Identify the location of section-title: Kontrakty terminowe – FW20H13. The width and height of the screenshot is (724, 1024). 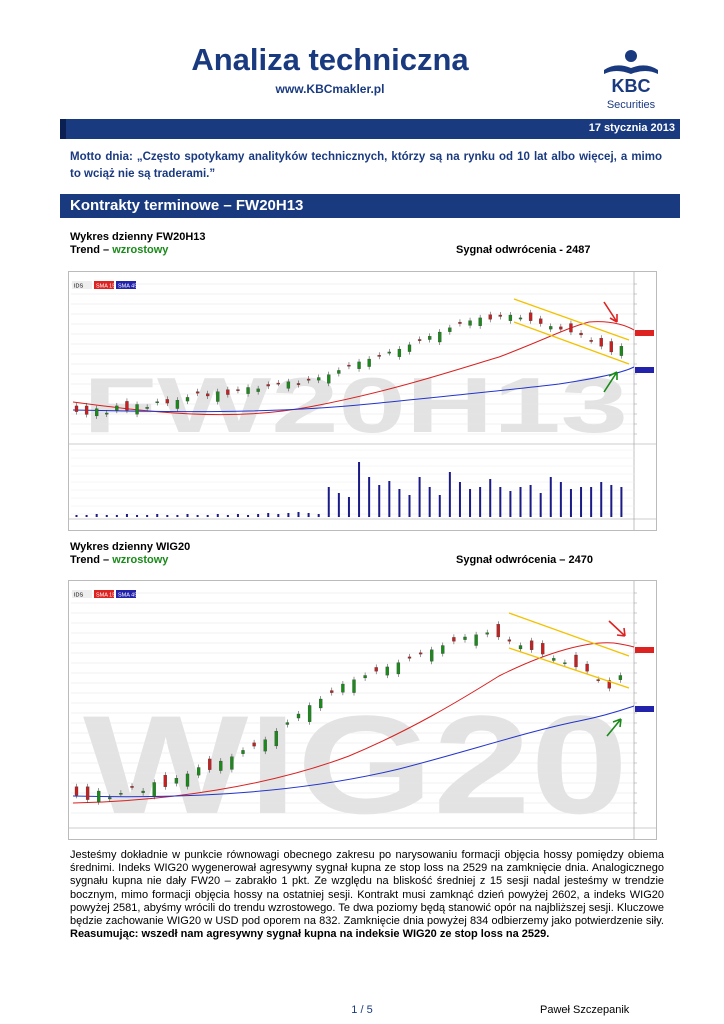
(187, 205).